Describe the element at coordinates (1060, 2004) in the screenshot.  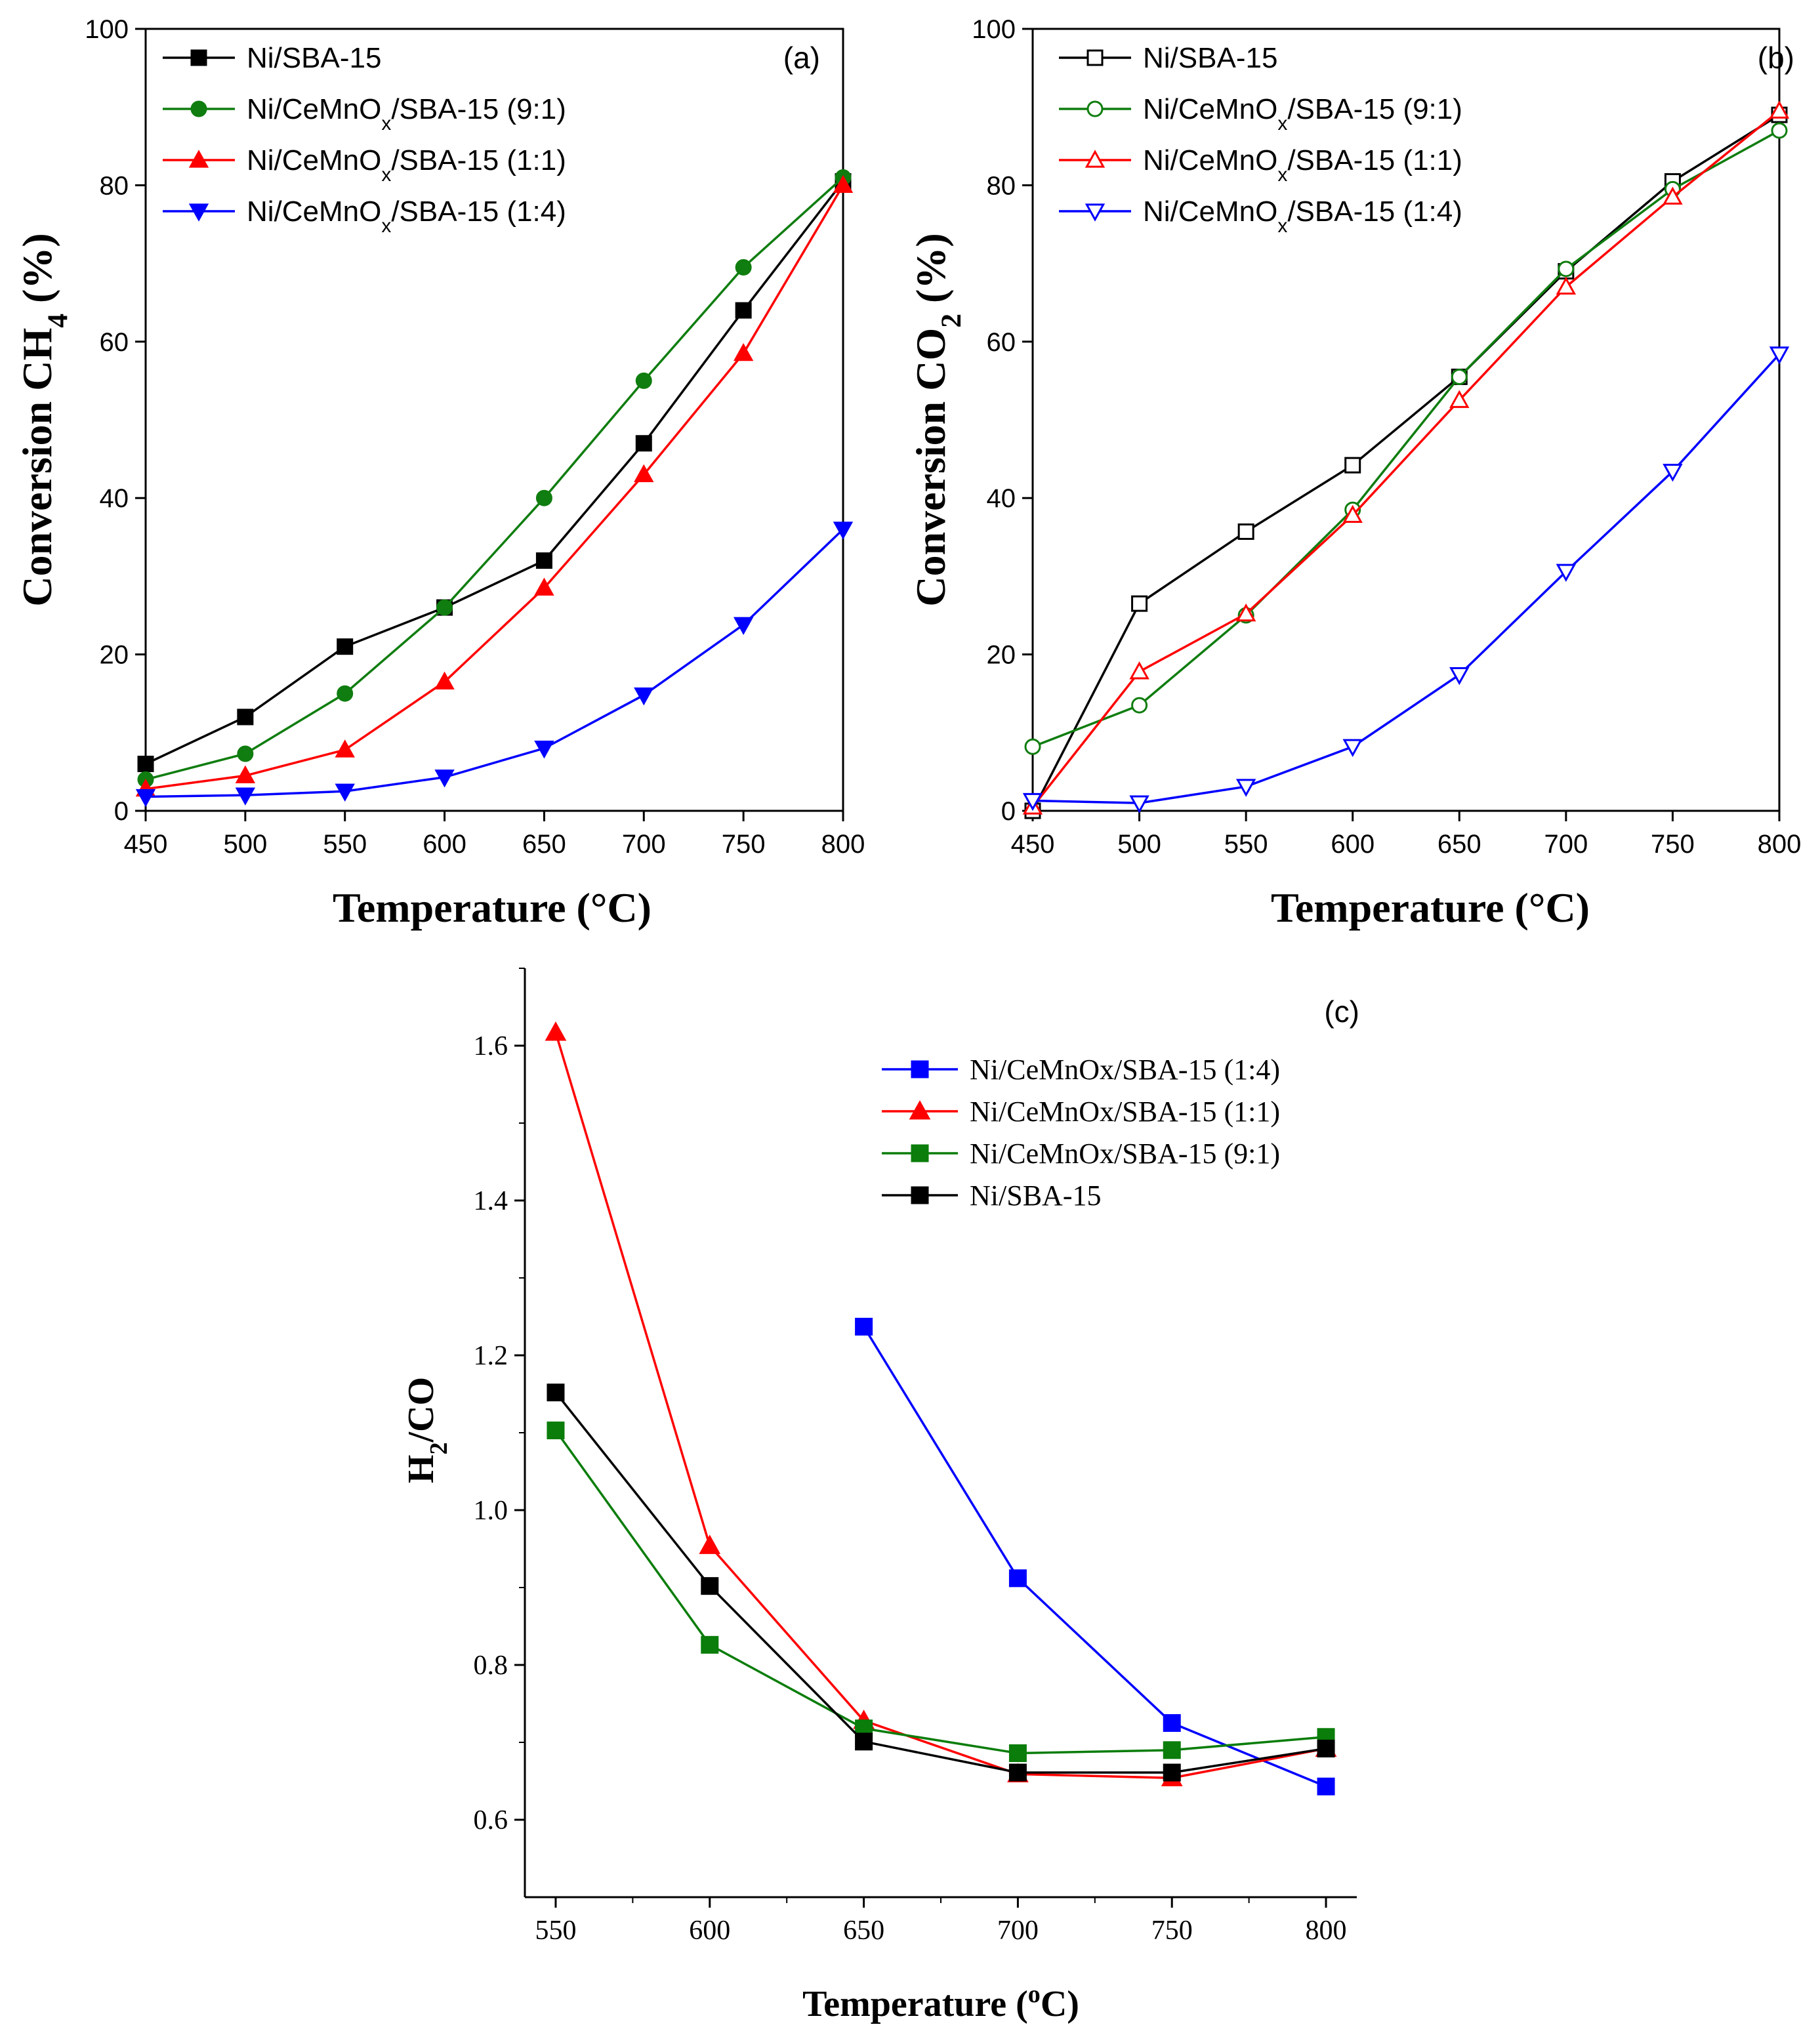
I see `x-axis-title-part: C)` at that location.